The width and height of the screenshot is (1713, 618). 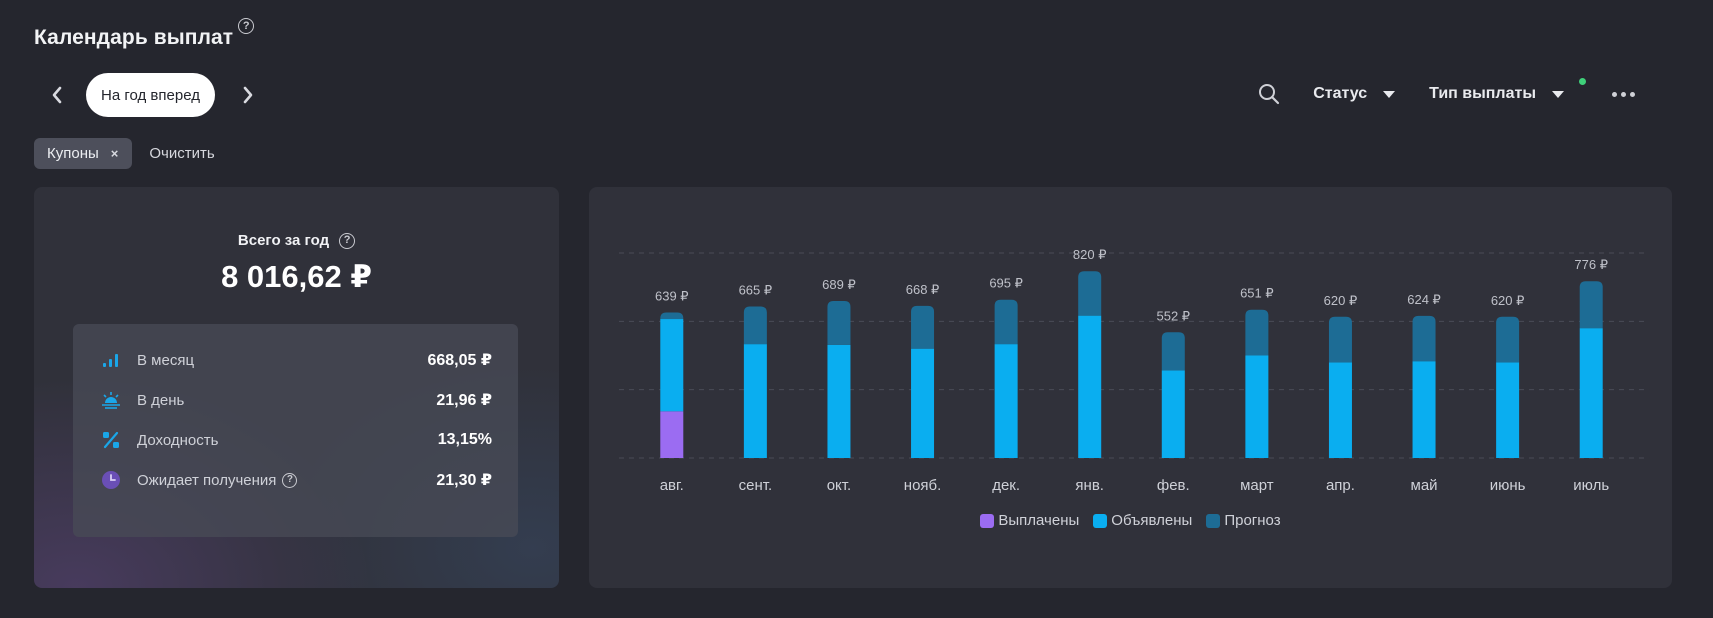 I want to click on stat-row-pending: Ожидает получения ? 21,30 ₽, so click(x=296, y=480).